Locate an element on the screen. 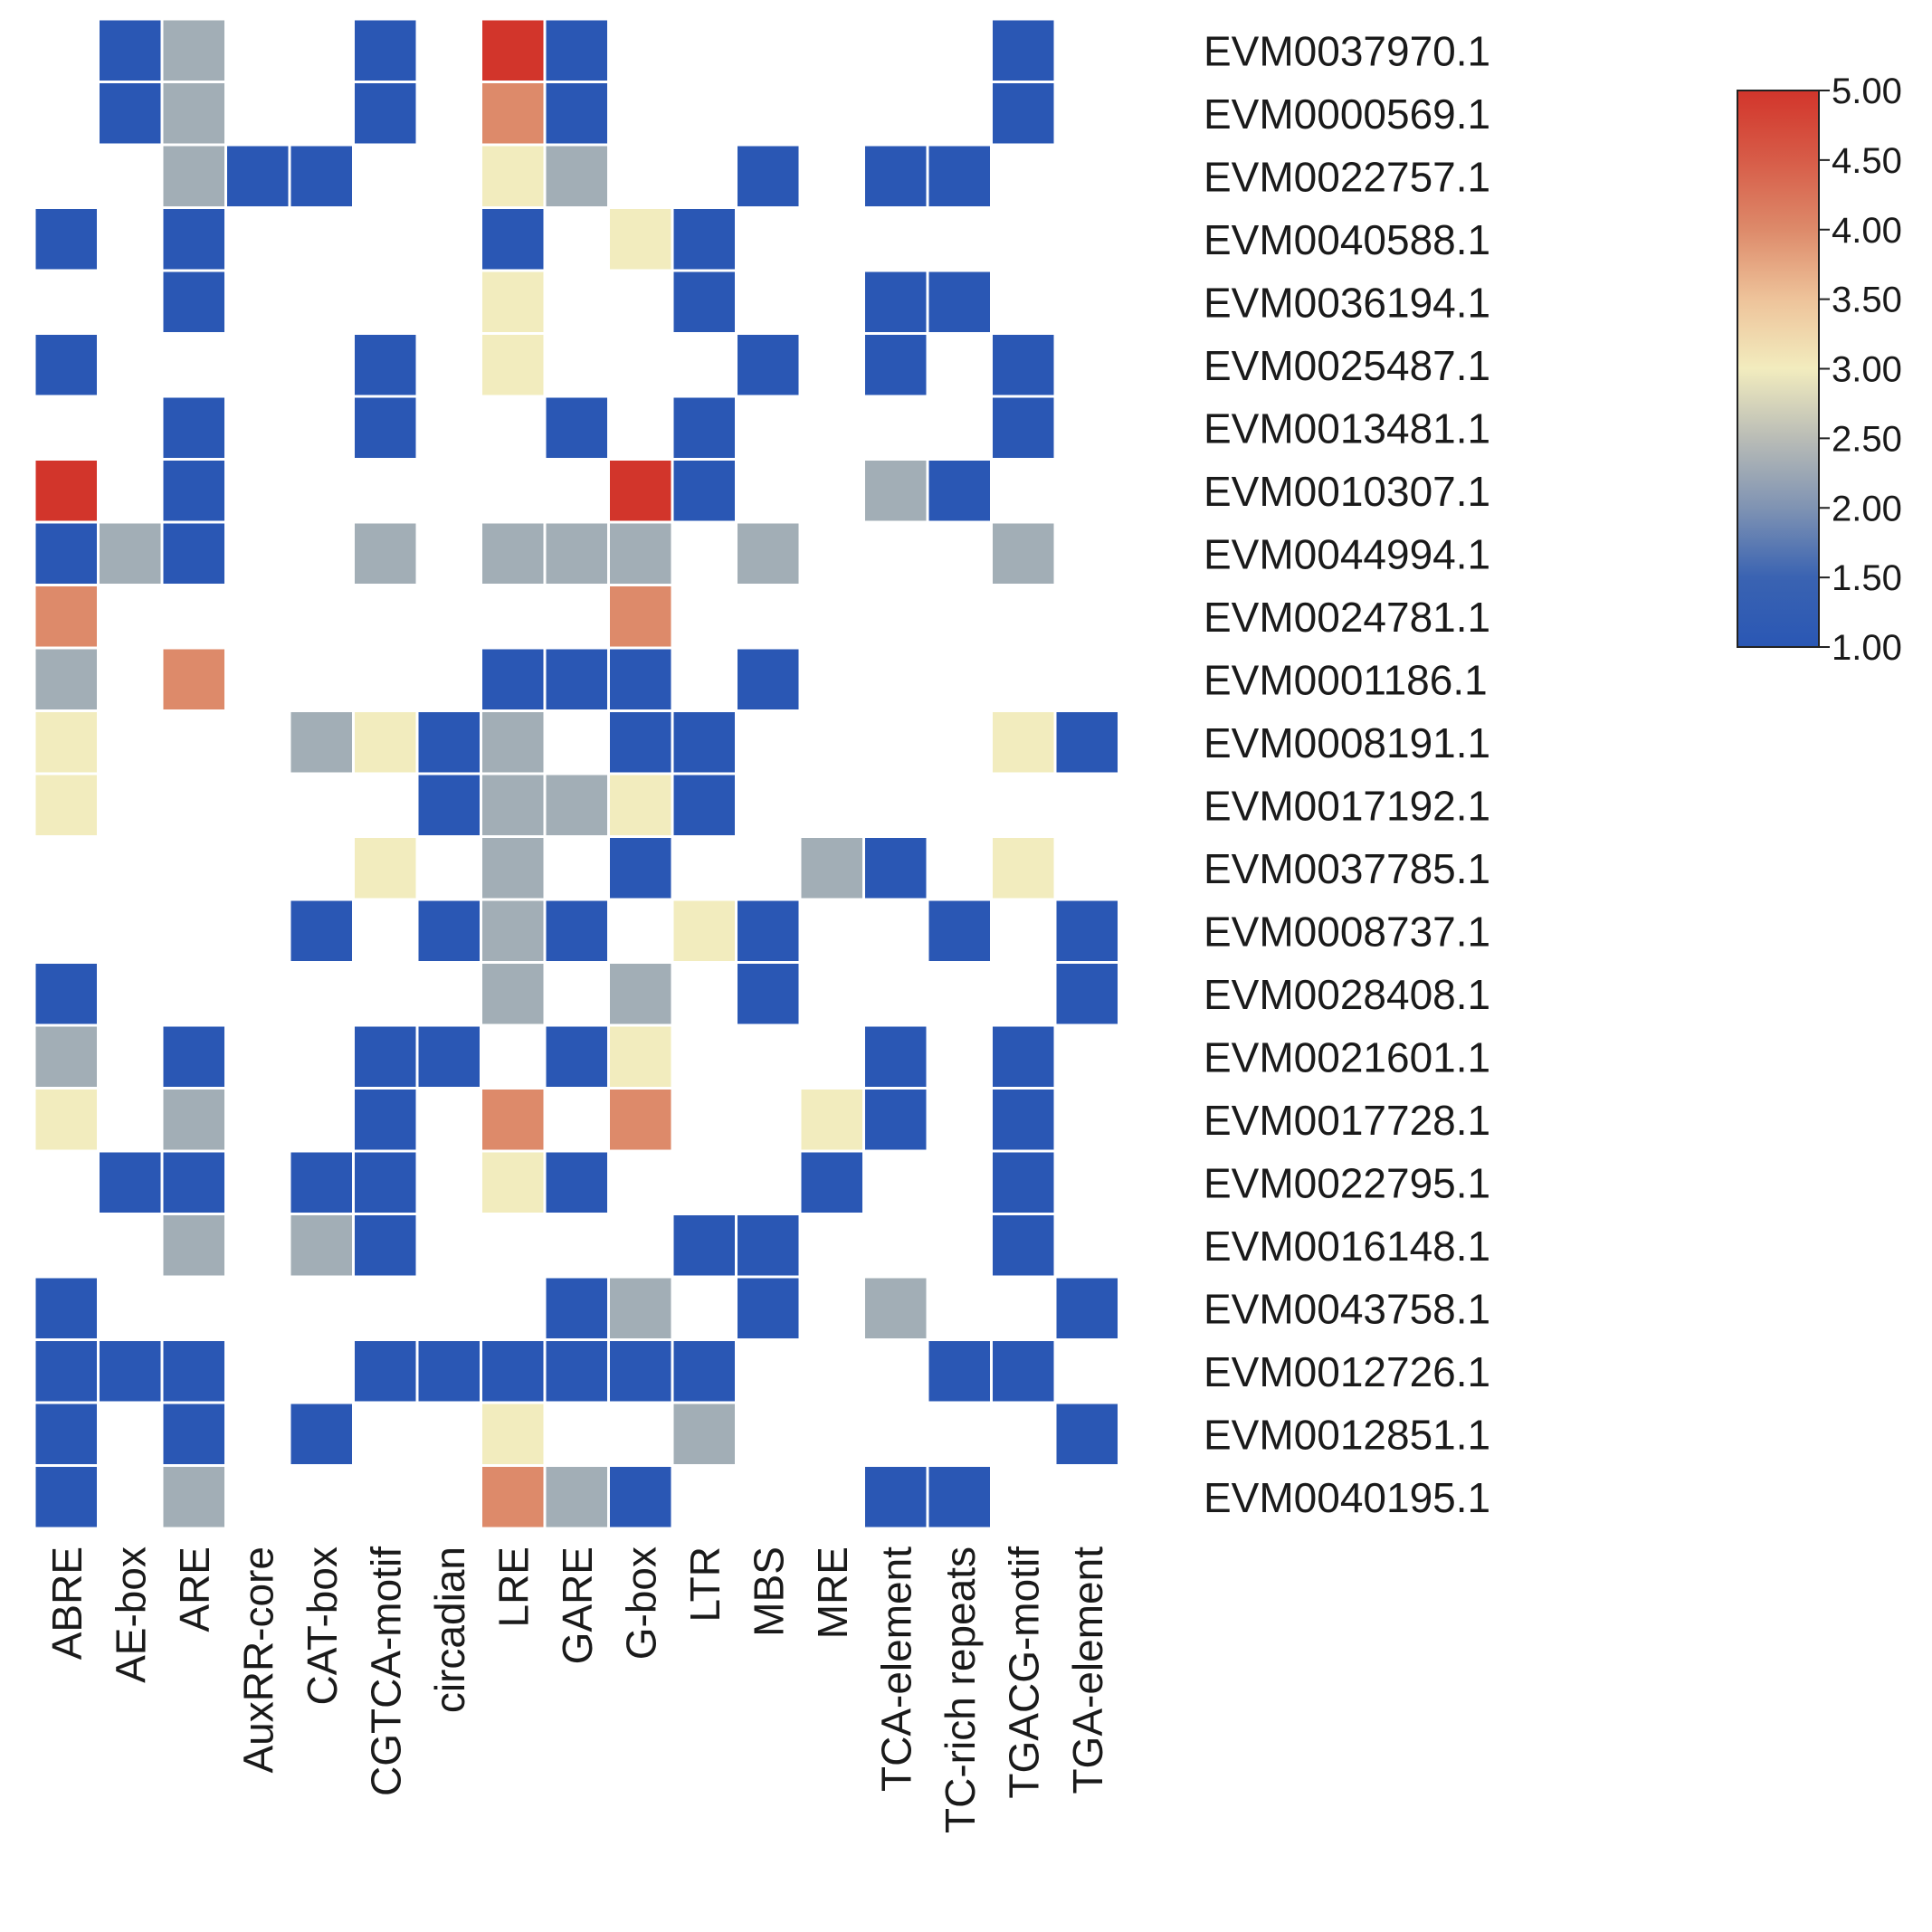  colorbar-tick-label: 2.00 is located at coordinates (1867, 508).